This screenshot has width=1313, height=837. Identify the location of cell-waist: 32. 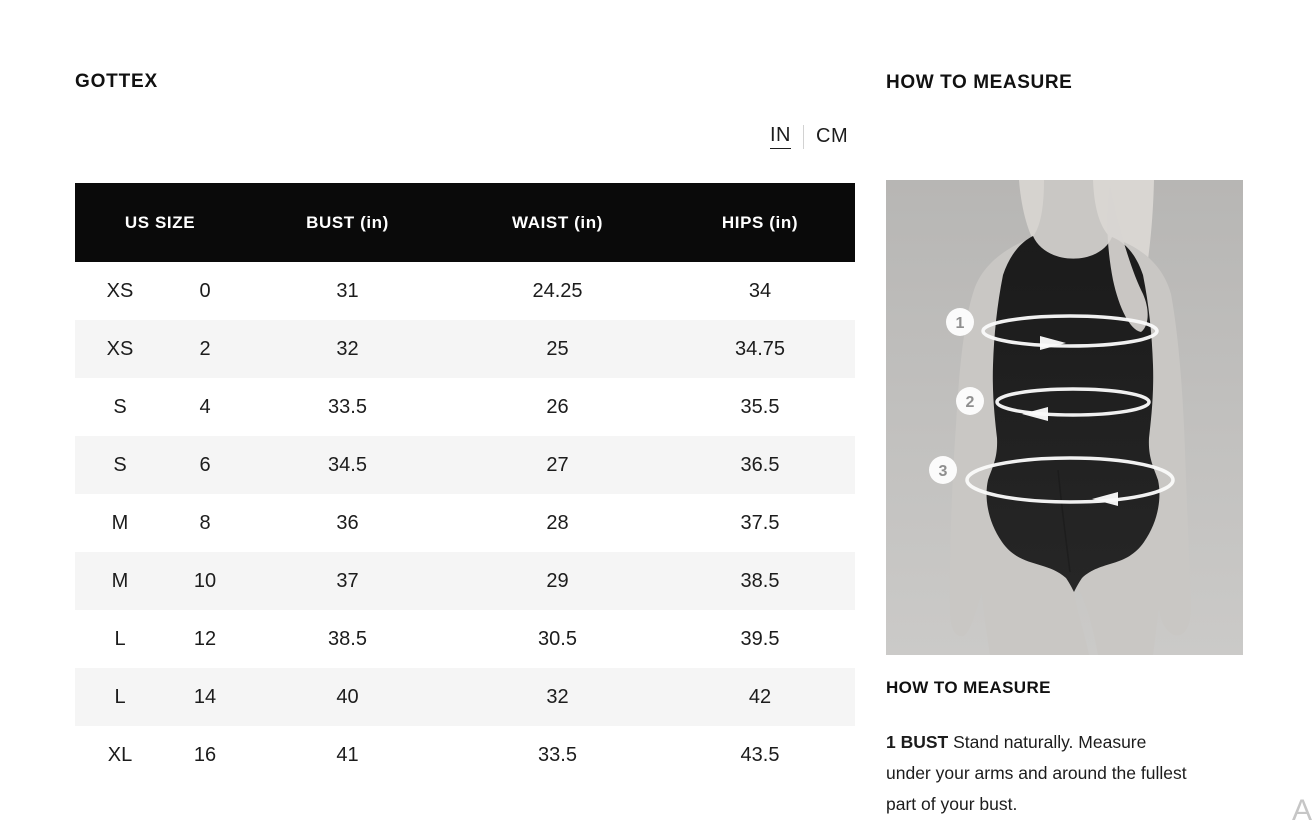
(557, 696).